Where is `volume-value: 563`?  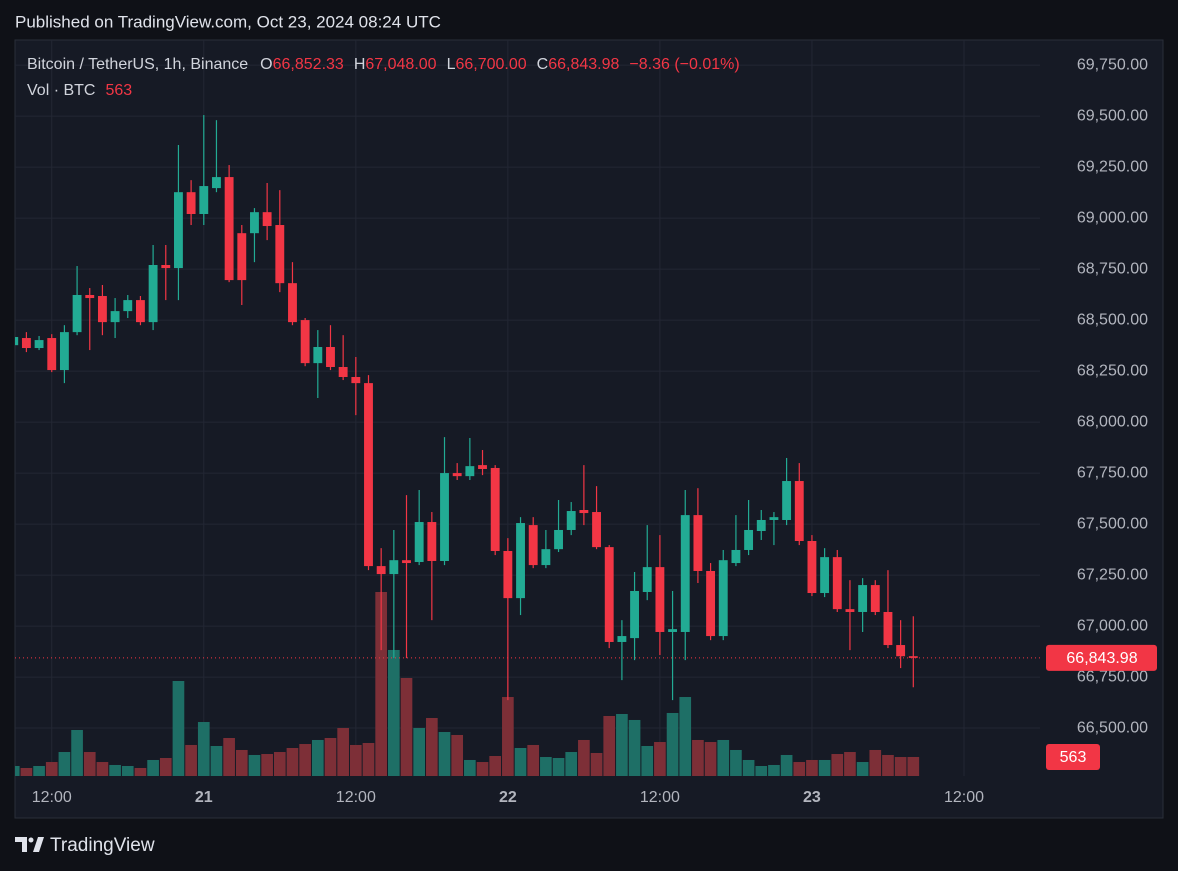
volume-value: 563 is located at coordinates (118, 90).